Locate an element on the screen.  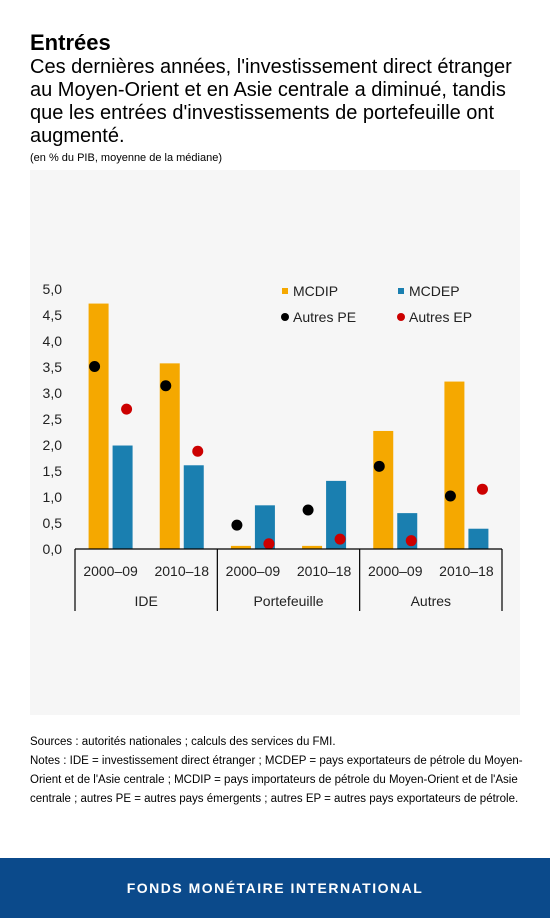
y-tick-label: 3,0 is located at coordinates (53, 393).